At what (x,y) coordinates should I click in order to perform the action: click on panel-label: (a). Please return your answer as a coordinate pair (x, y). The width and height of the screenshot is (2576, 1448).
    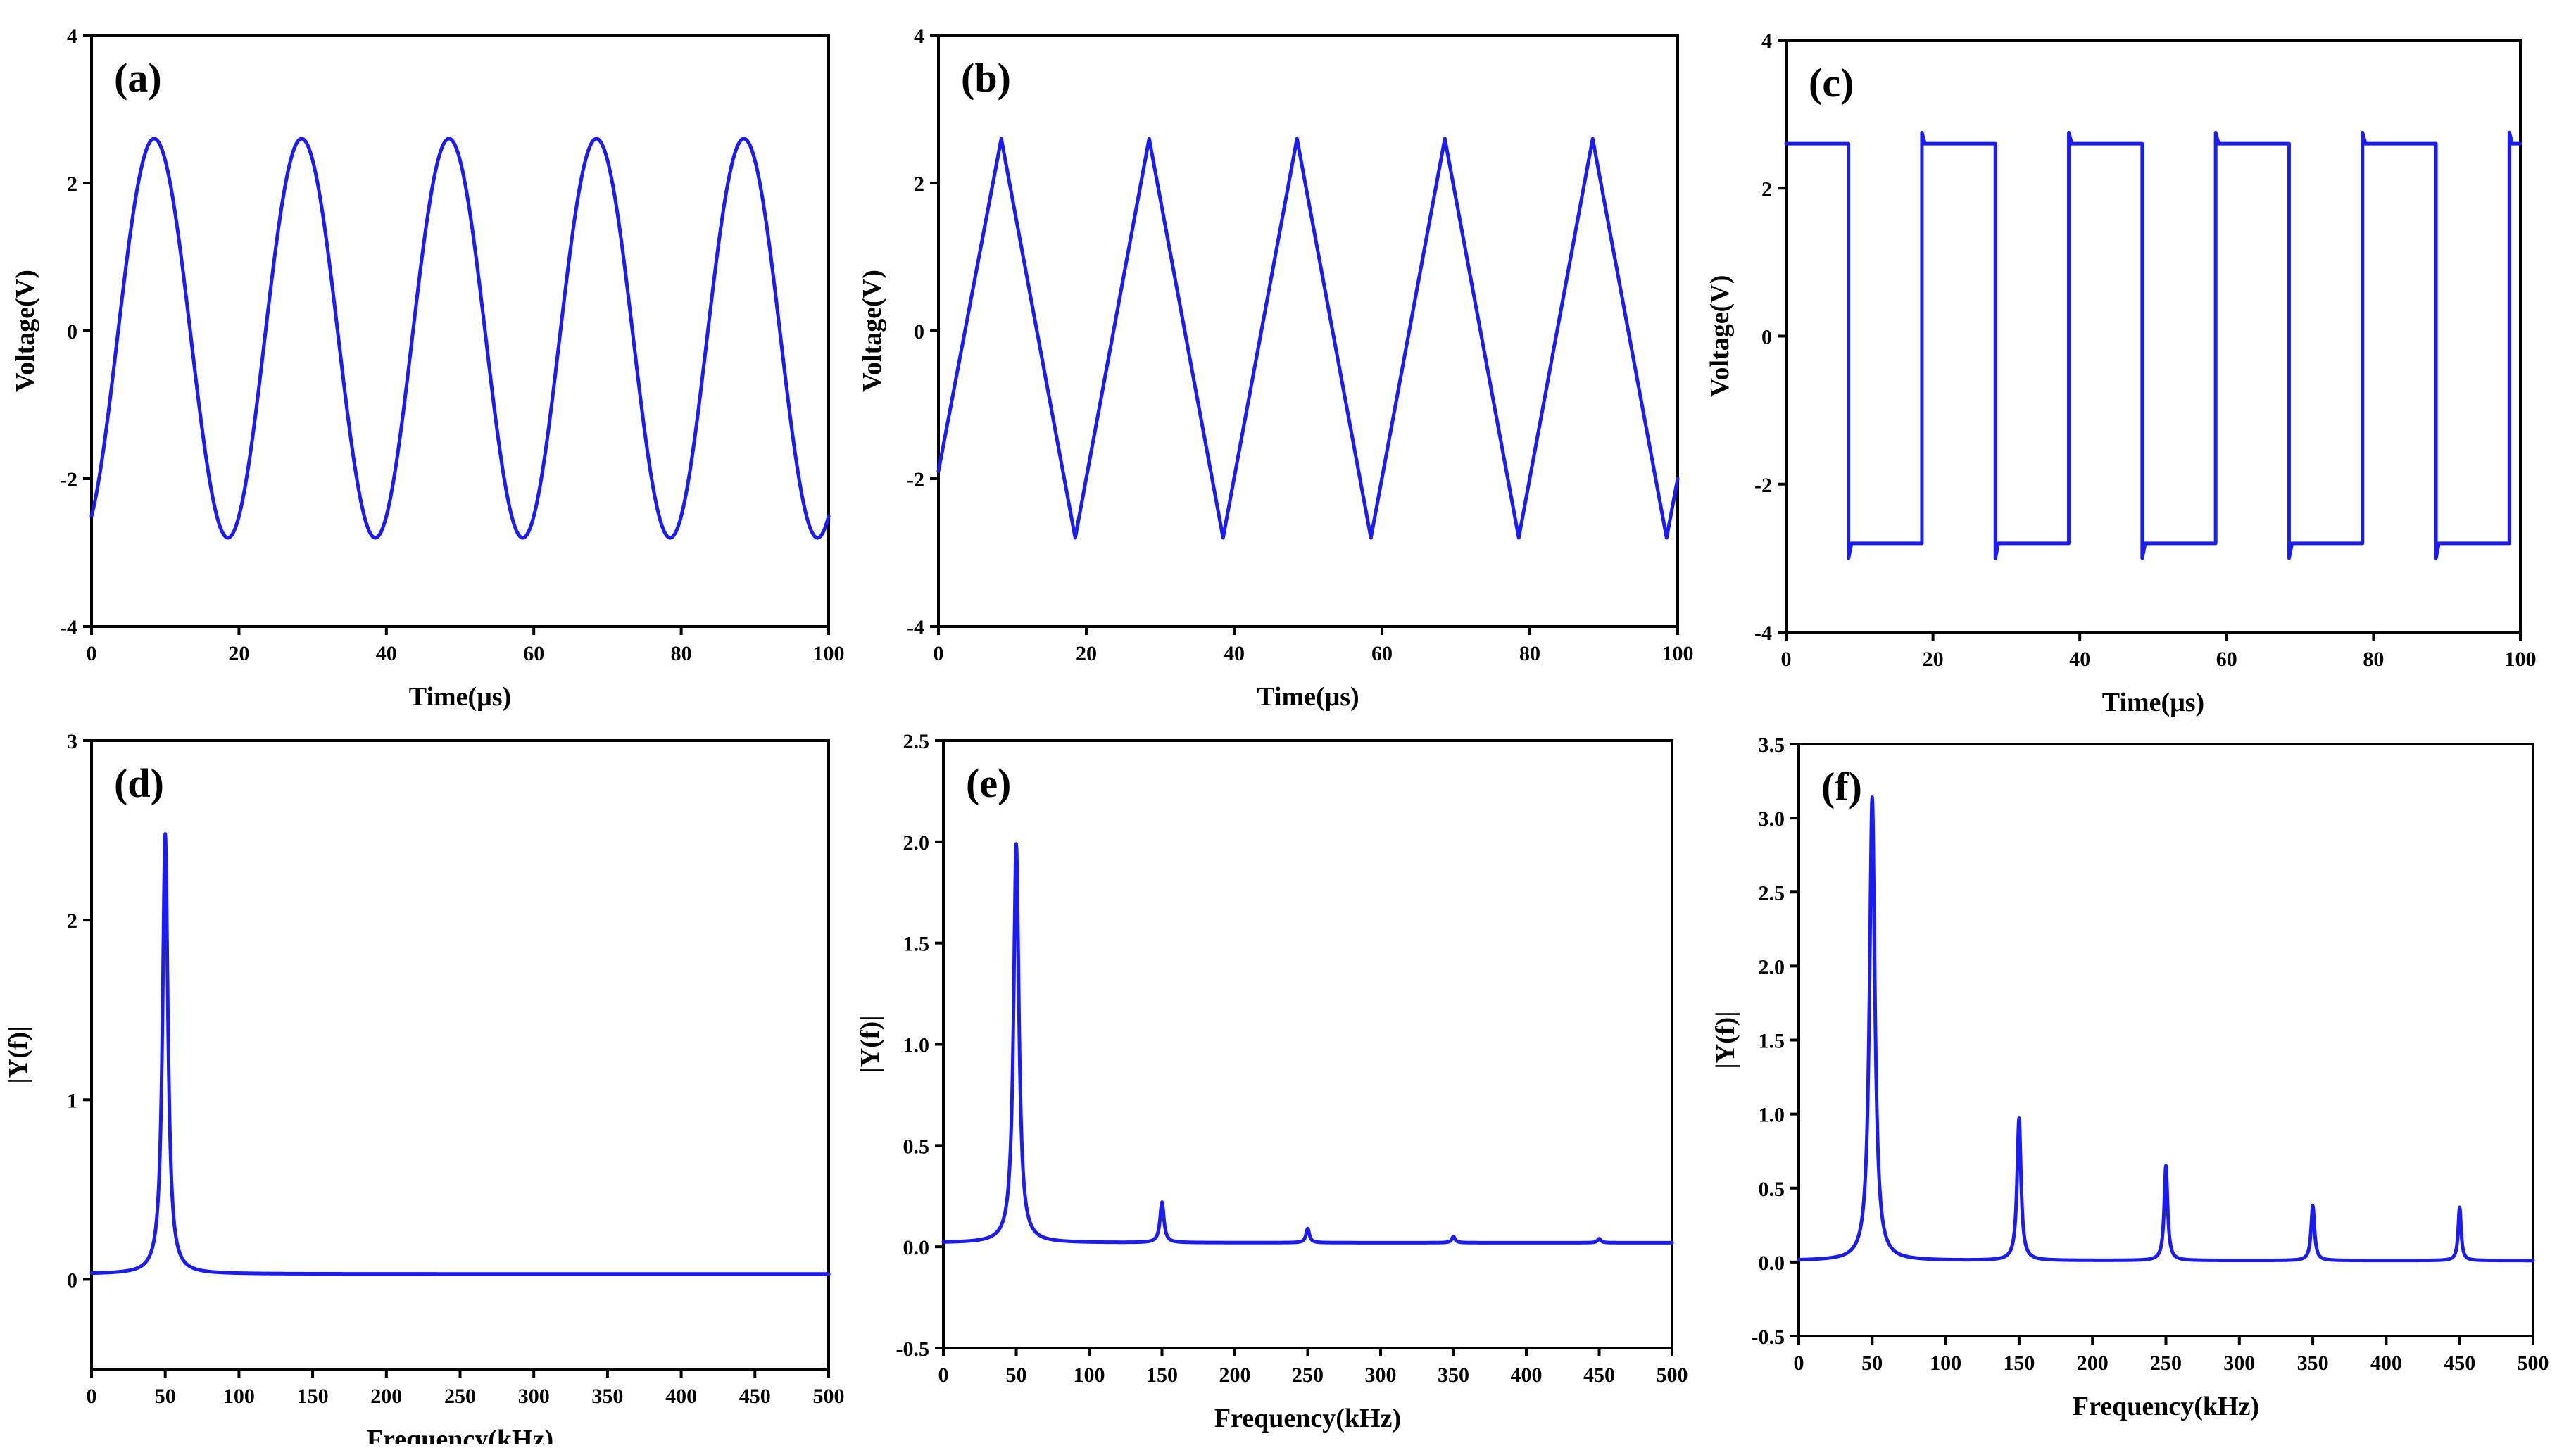
    Looking at the image, I should click on (138, 78).